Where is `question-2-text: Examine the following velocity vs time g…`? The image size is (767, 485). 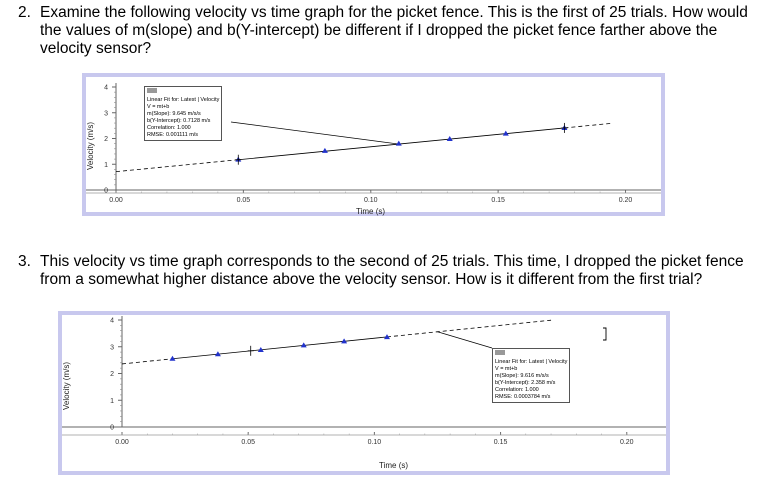
question-2-text: Examine the following velocity vs time g… is located at coordinates (394, 30).